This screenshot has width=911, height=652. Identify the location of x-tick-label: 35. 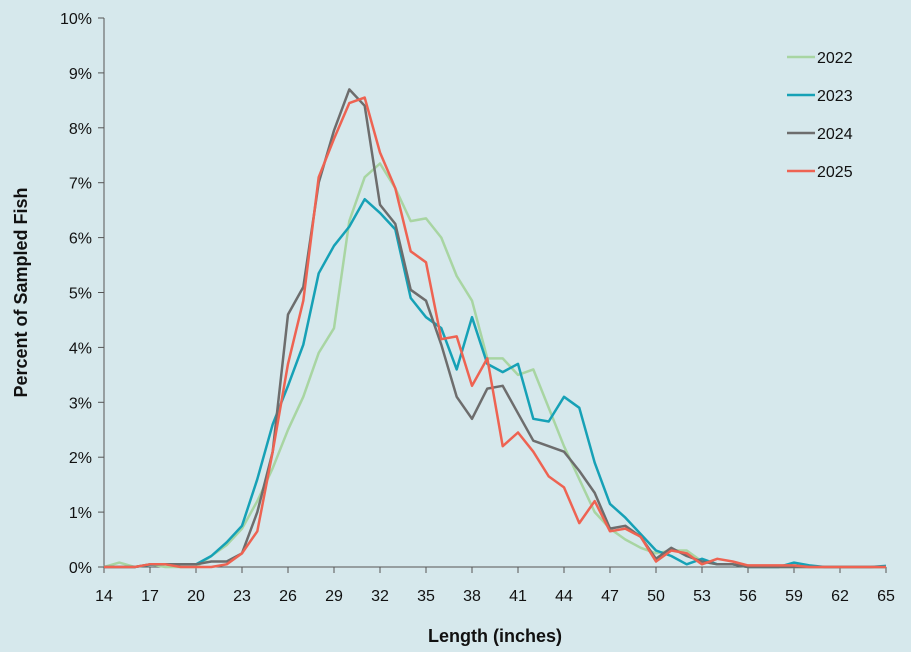
(426, 596).